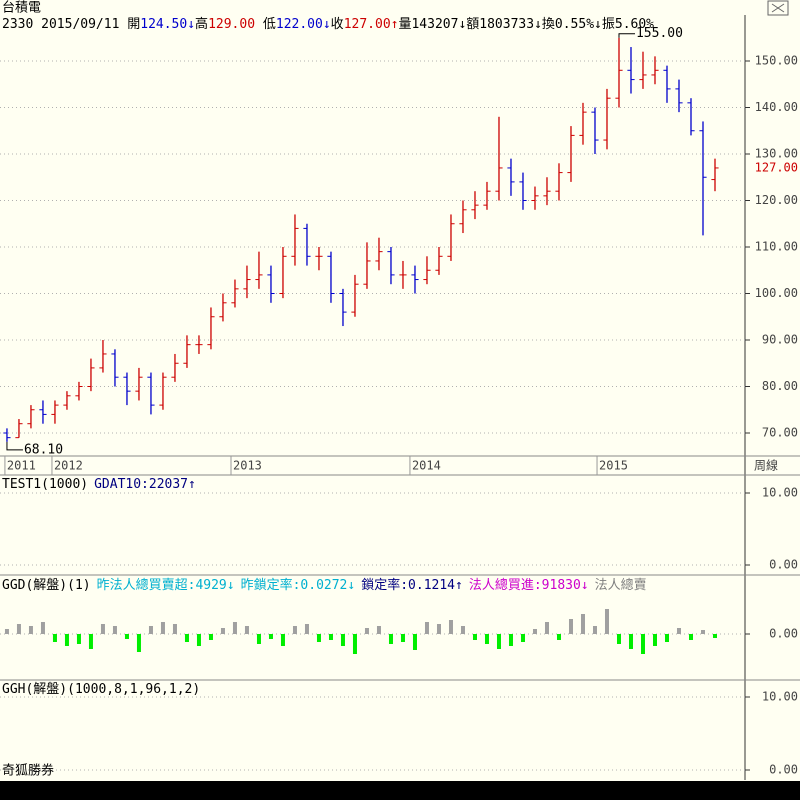 This screenshot has width=800, height=800. What do you see at coordinates (504, 24) in the screenshot?
I see `quote-item: 額1803733↓` at bounding box center [504, 24].